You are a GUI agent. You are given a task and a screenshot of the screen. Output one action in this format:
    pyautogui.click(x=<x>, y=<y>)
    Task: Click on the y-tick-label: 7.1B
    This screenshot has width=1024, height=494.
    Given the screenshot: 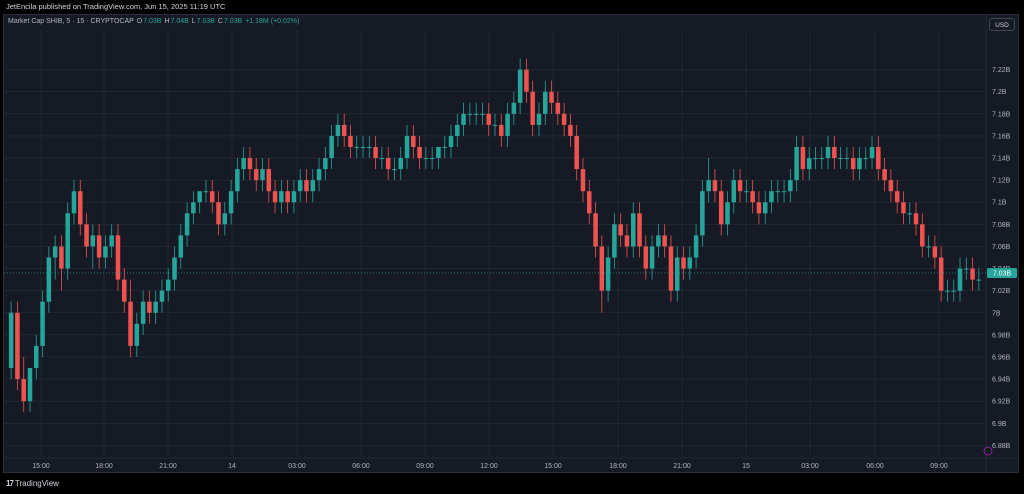 What is the action you would take?
    pyautogui.click(x=999, y=203)
    